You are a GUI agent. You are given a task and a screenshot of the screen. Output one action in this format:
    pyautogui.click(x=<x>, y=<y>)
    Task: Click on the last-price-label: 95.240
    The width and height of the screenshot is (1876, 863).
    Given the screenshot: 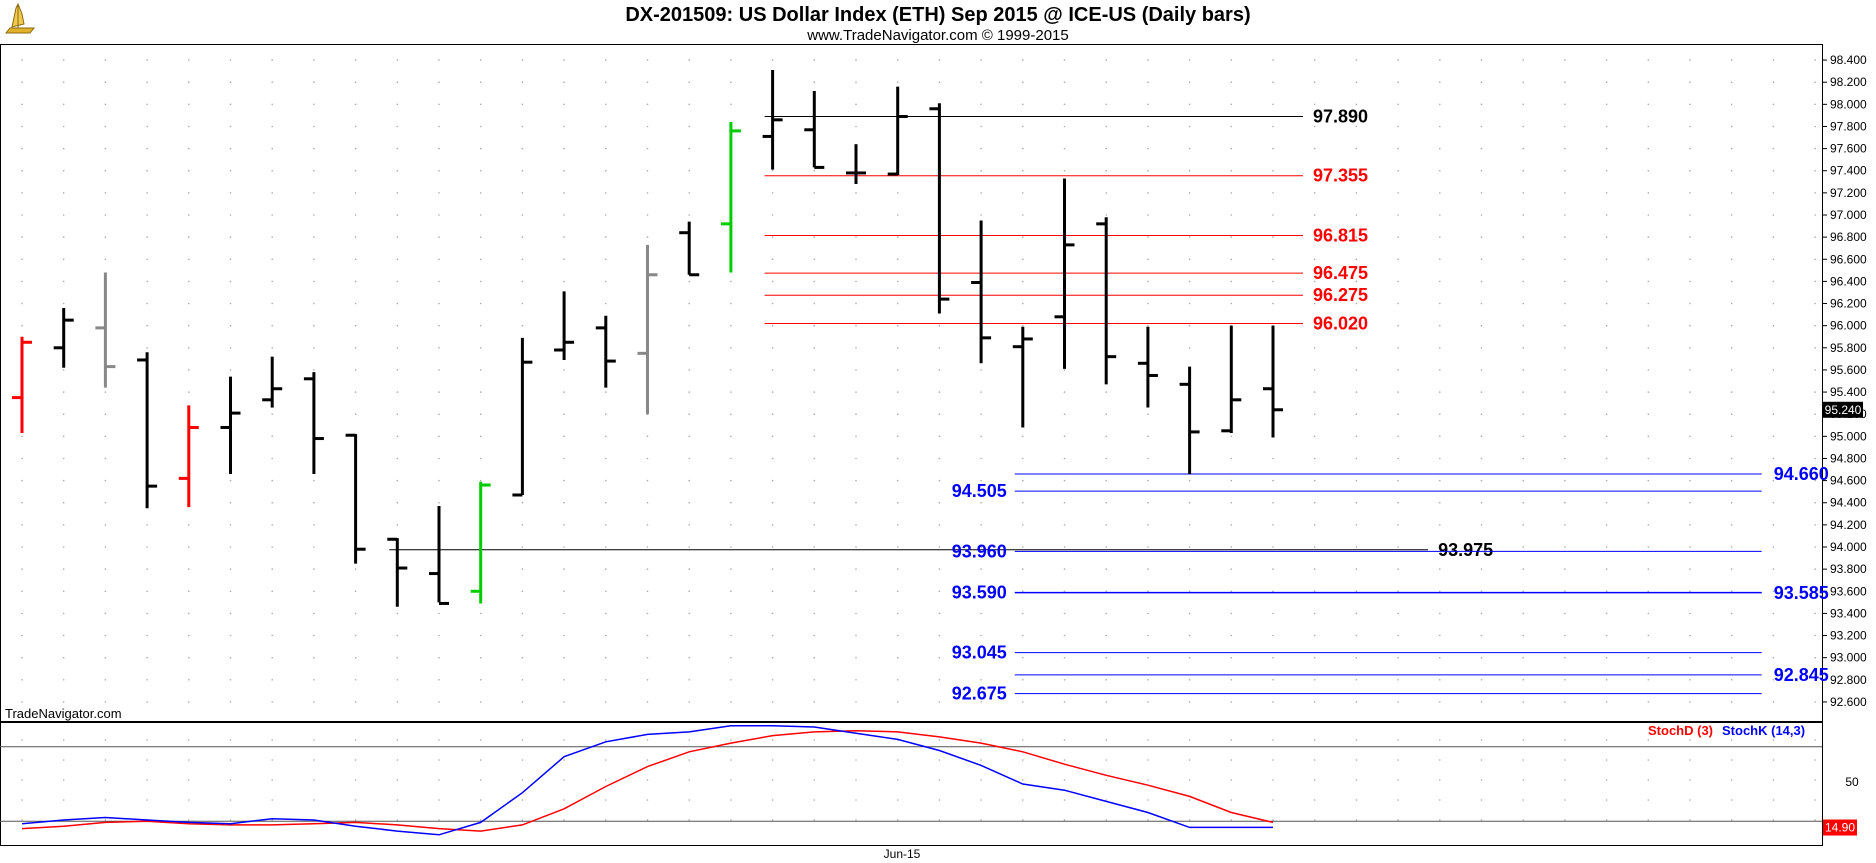 What is the action you would take?
    pyautogui.click(x=1843, y=410)
    